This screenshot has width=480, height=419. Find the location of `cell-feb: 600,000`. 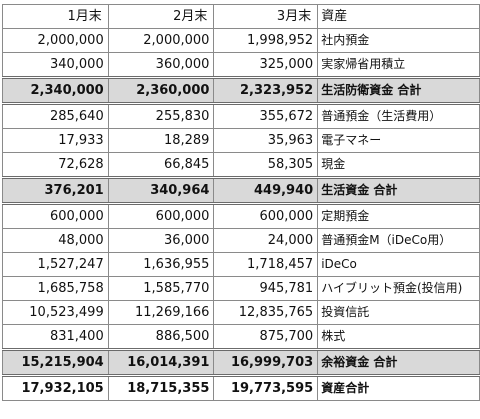

cell-feb: 600,000 is located at coordinates (161, 215).